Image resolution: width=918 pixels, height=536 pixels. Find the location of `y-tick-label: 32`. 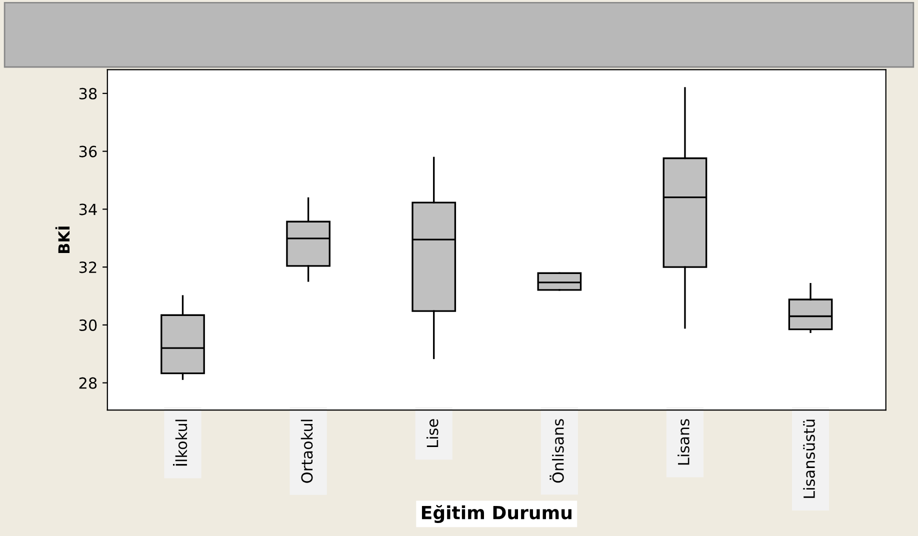

y-tick-label: 32 is located at coordinates (87, 268).